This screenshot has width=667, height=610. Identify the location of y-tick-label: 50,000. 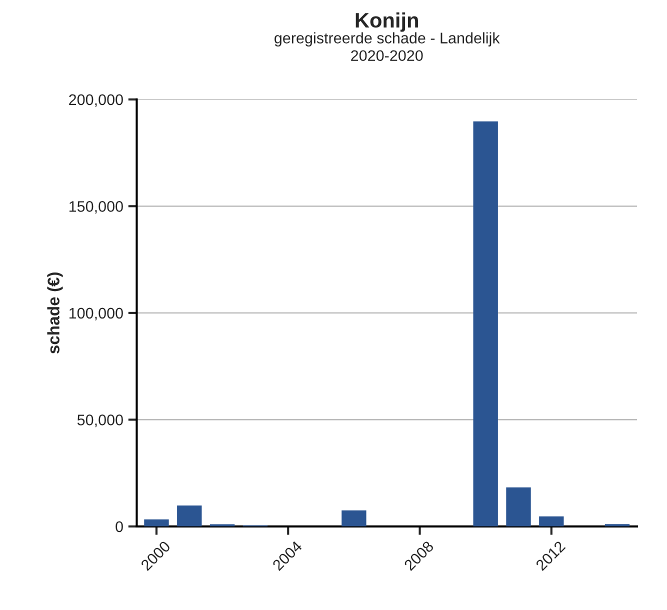
(100, 421).